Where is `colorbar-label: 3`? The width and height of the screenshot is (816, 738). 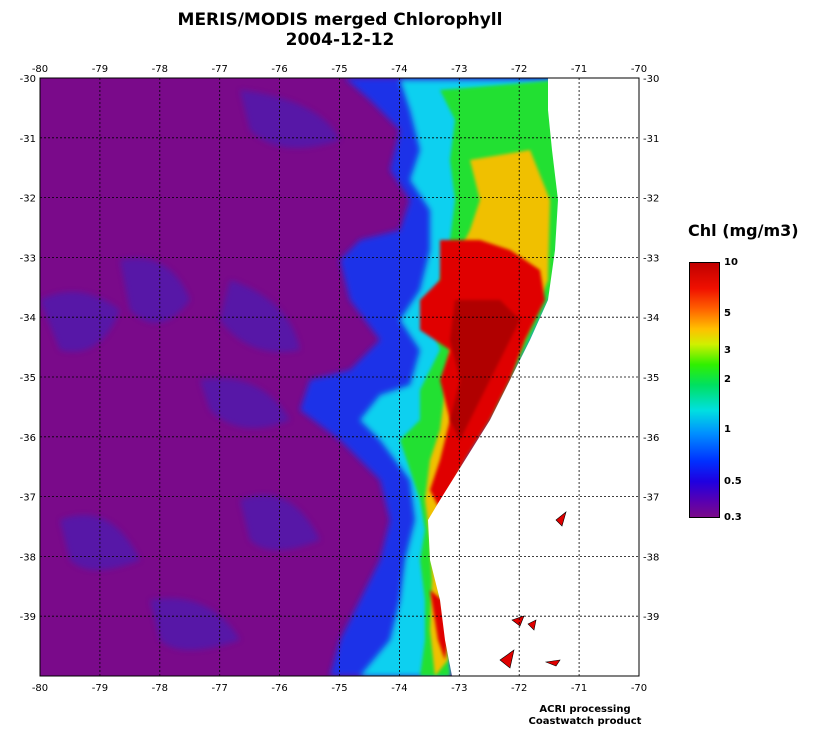 colorbar-label: 3 is located at coordinates (727, 350).